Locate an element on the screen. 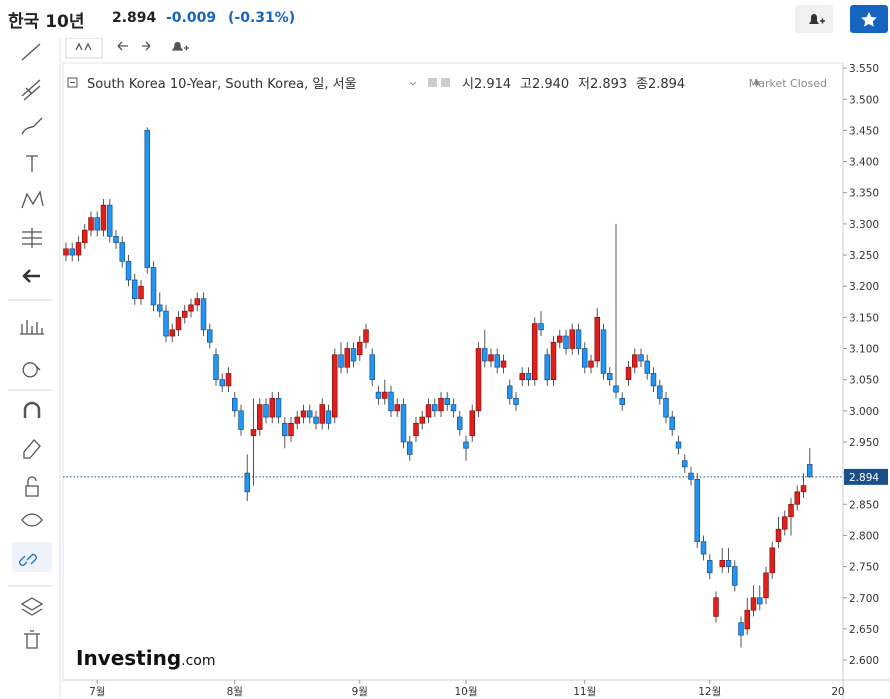  ohlc-legend-value: 2.893 is located at coordinates (608, 84).